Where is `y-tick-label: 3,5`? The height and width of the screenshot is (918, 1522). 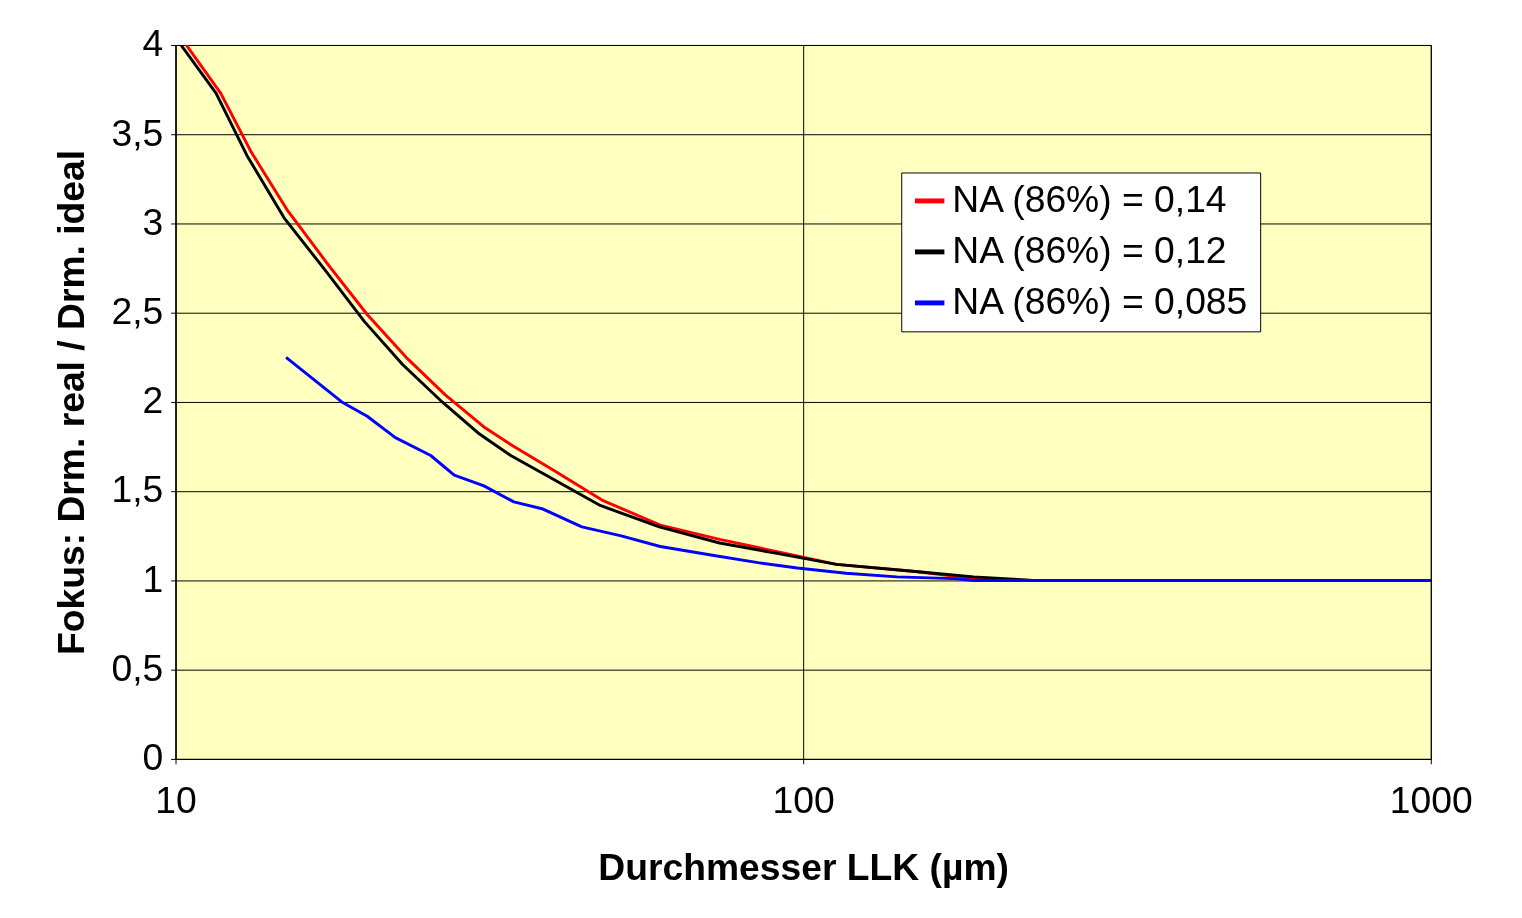
y-tick-label: 3,5 is located at coordinates (137, 132).